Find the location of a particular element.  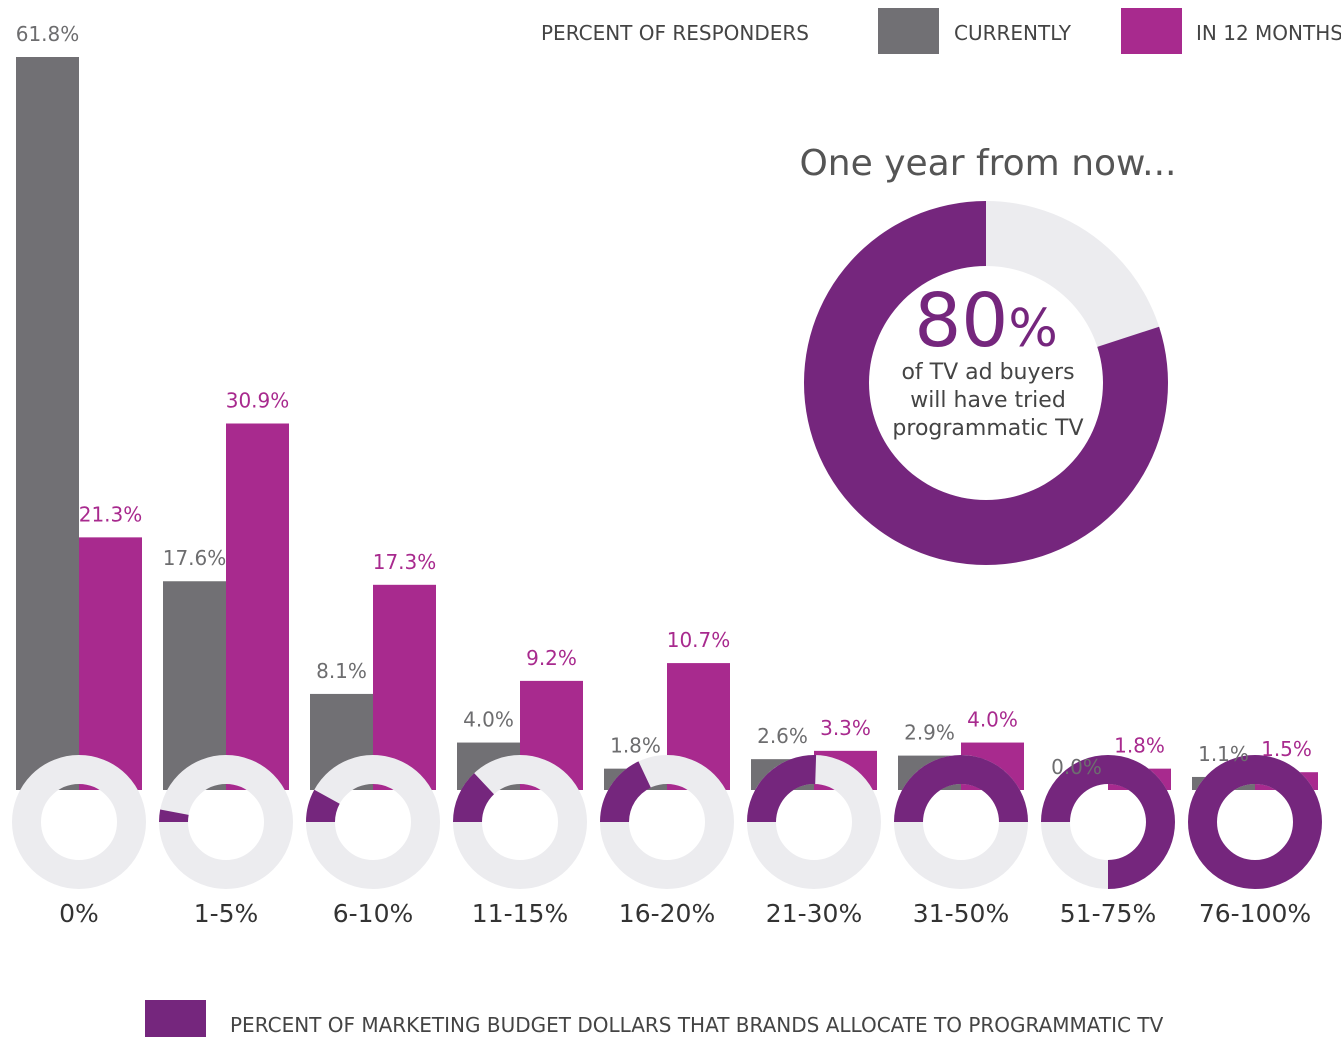

legend-label-in-12-months: IN 12 MONTHS is located at coordinates (1268, 33).